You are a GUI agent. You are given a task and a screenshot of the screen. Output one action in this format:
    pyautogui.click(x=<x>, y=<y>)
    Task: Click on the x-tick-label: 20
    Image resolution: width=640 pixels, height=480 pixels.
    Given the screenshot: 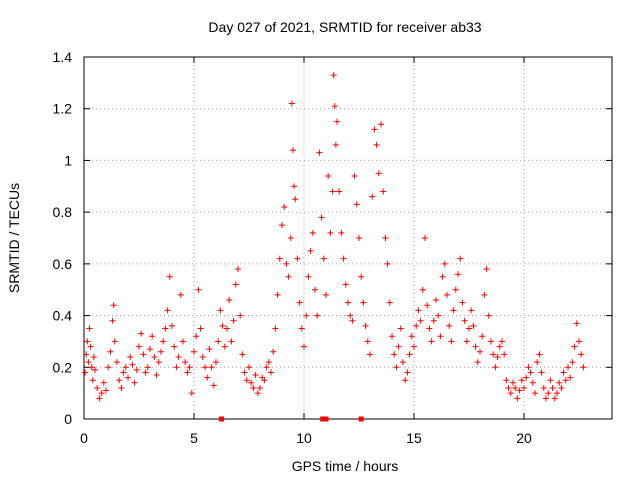 What is the action you would take?
    pyautogui.click(x=524, y=438)
    